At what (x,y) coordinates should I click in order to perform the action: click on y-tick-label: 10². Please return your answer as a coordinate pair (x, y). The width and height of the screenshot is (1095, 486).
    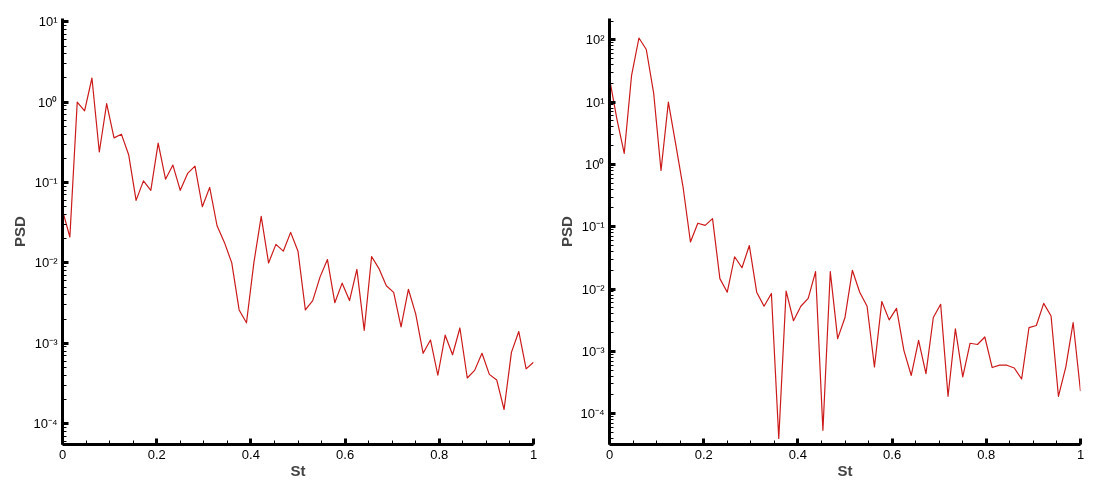
    Looking at the image, I should click on (595, 40).